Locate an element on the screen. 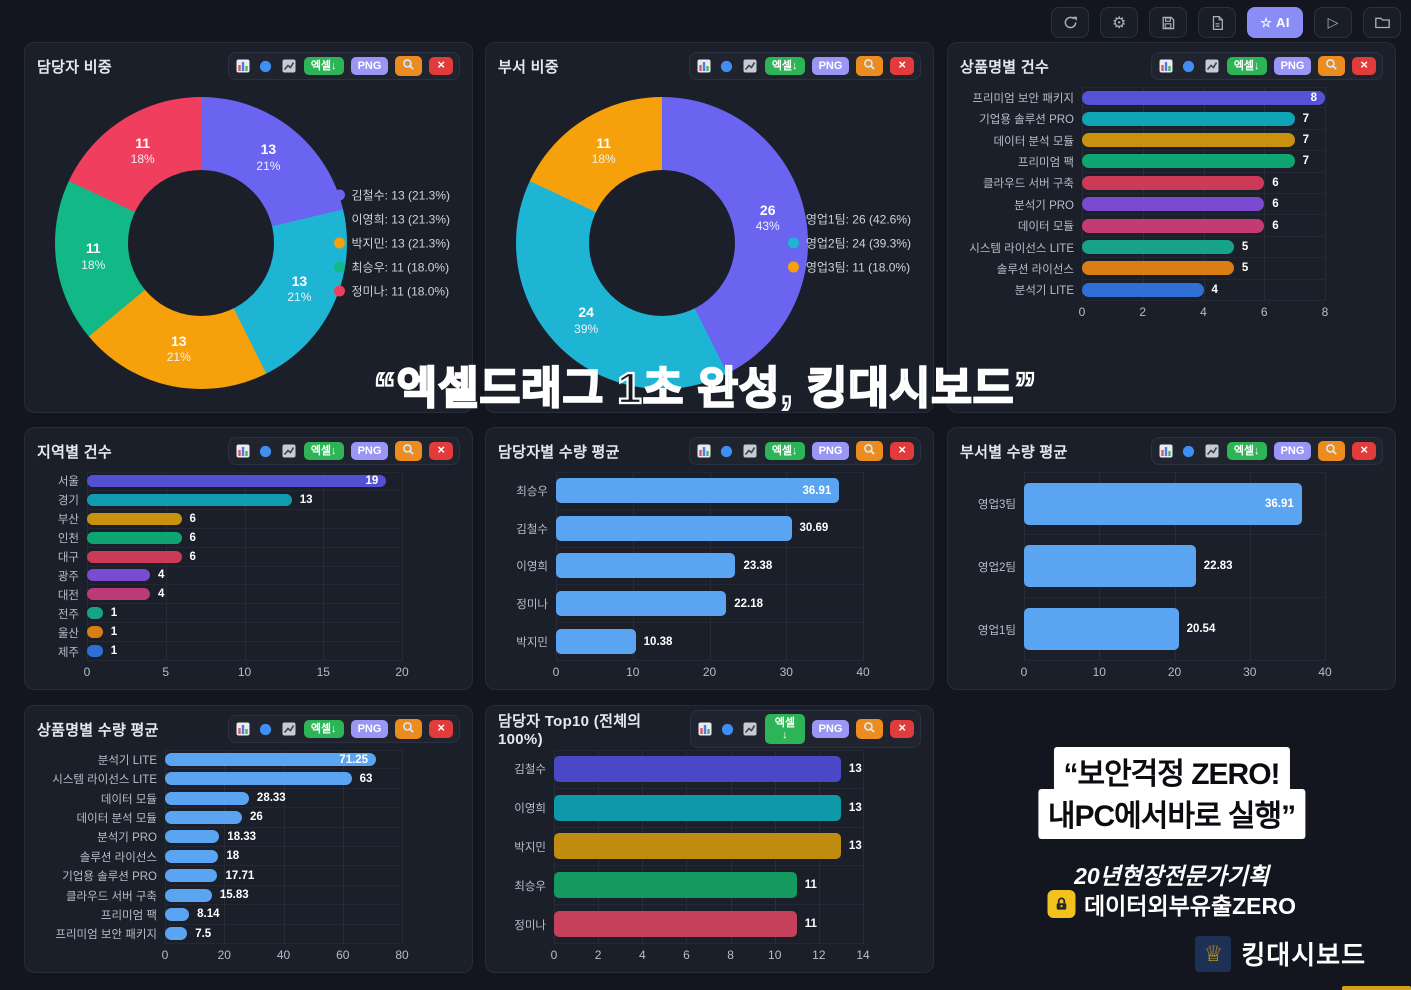 This screenshot has width=1411, height=990. play-button: ▷ is located at coordinates (1333, 22).